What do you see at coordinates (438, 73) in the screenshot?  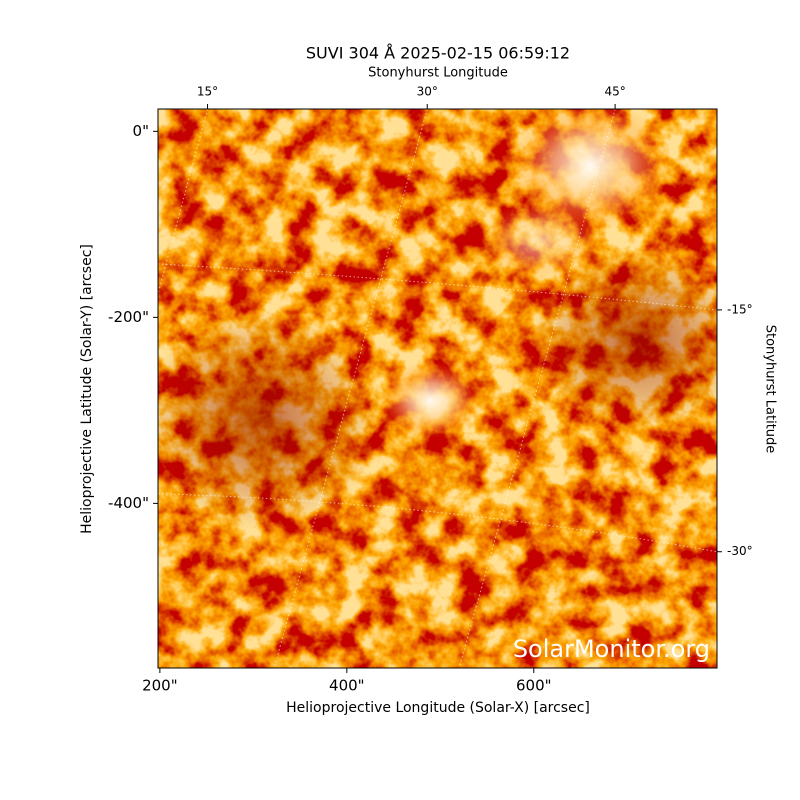 I see `top-axis-label: Stonyhurst Longitude` at bounding box center [438, 73].